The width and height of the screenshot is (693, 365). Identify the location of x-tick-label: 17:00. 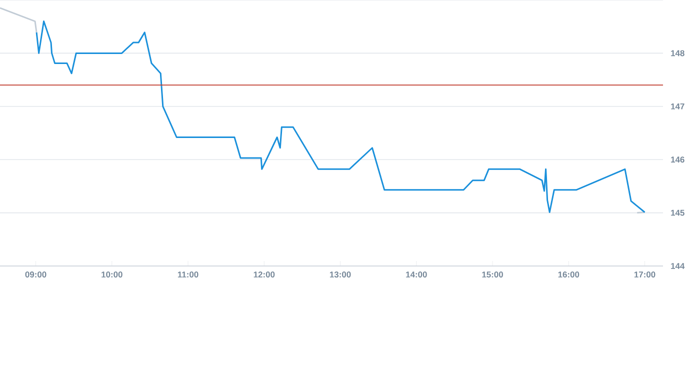
(645, 275).